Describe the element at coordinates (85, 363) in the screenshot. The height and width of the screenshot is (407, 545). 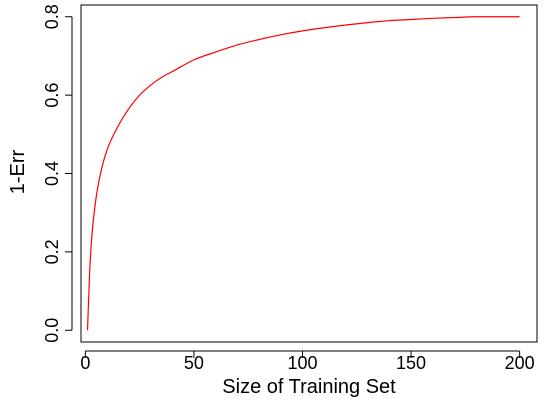
I see `x-tick-label: 0` at that location.